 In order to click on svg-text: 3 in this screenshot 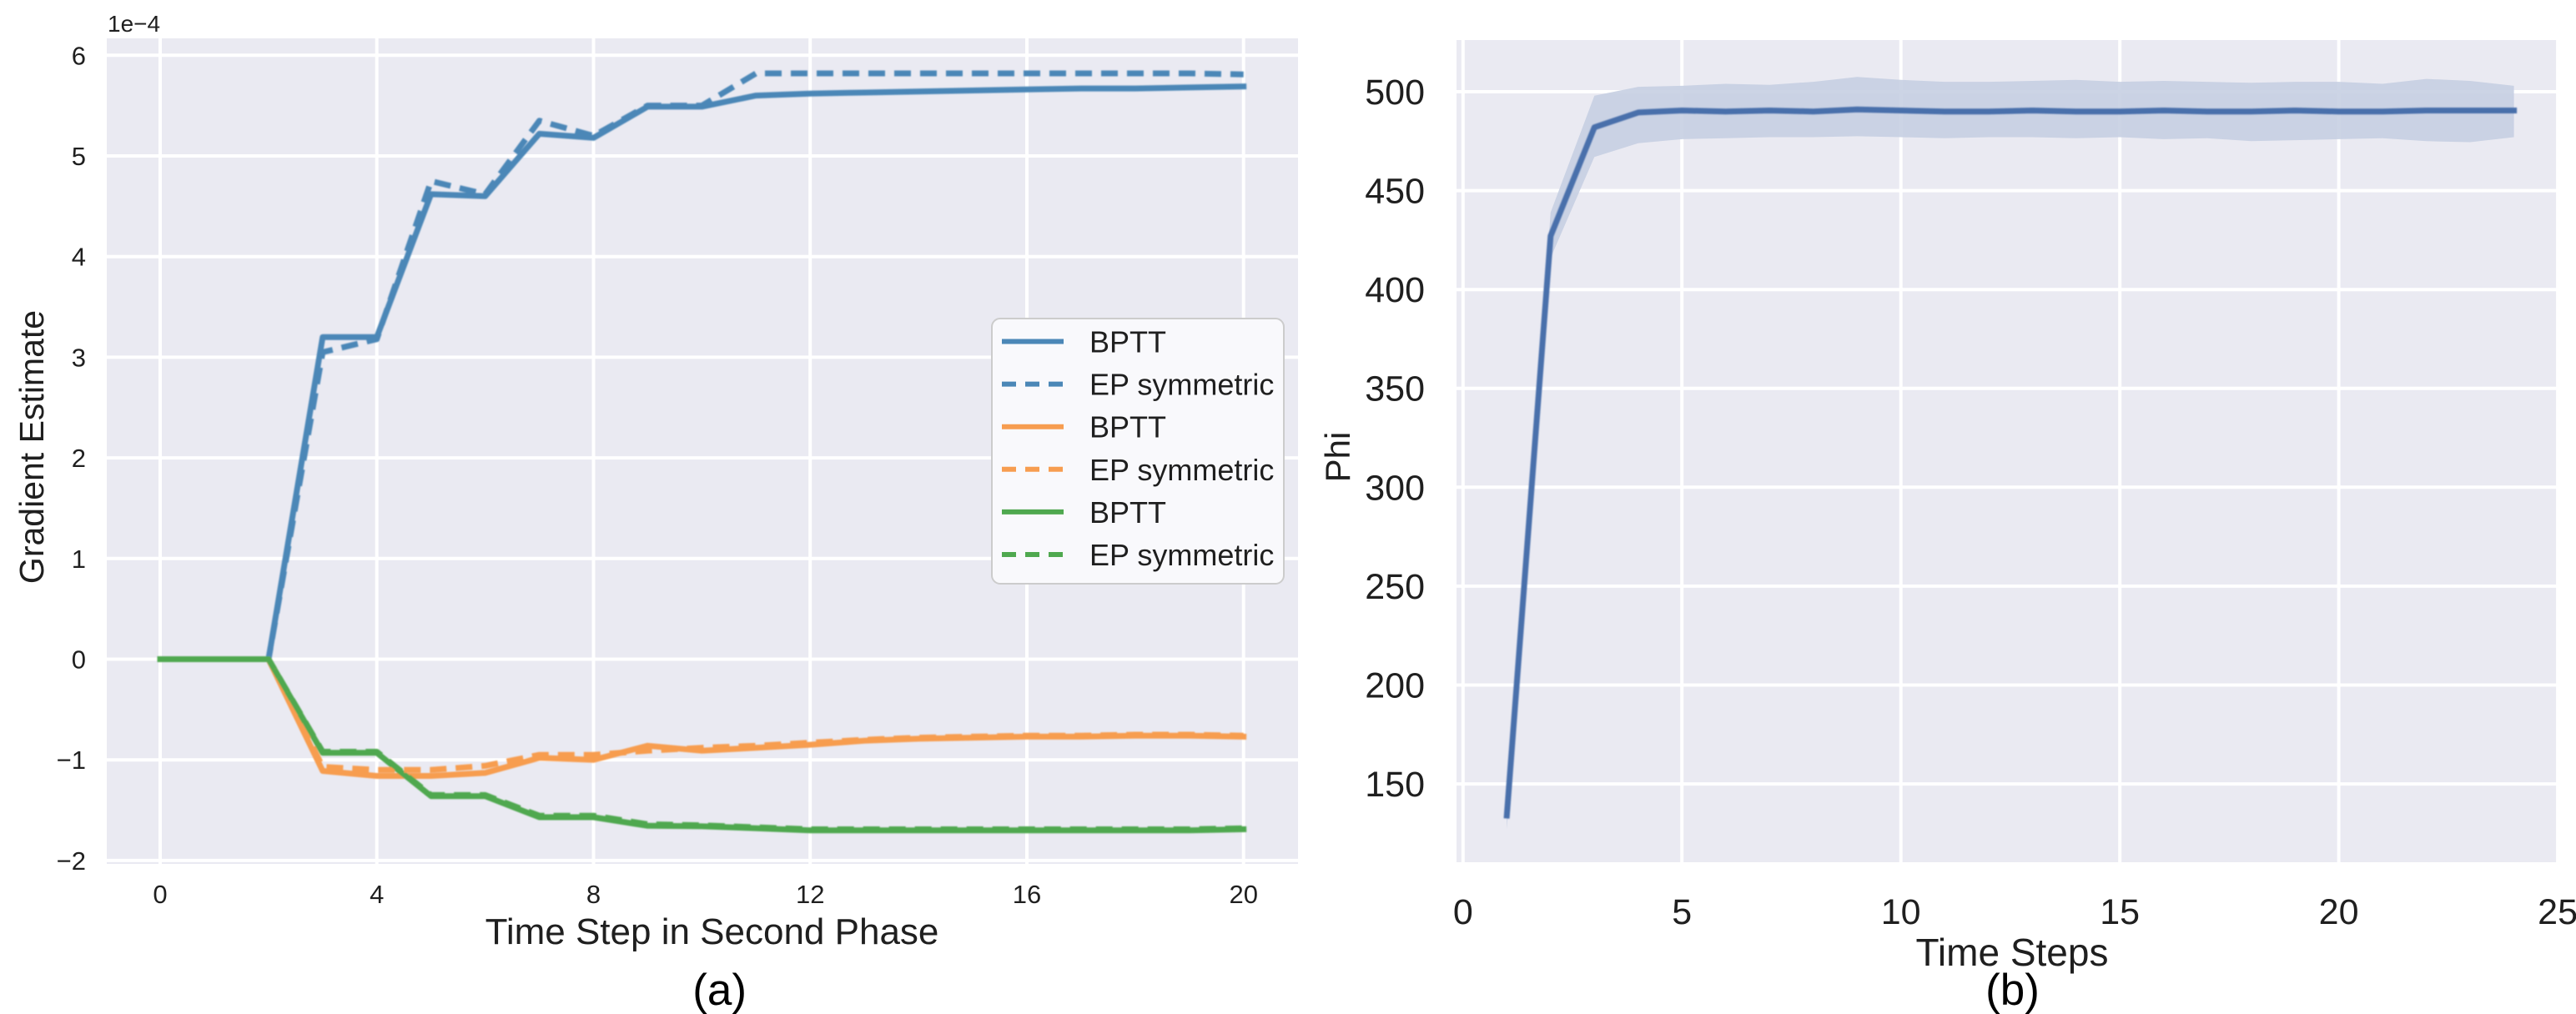, I will do `click(79, 357)`.